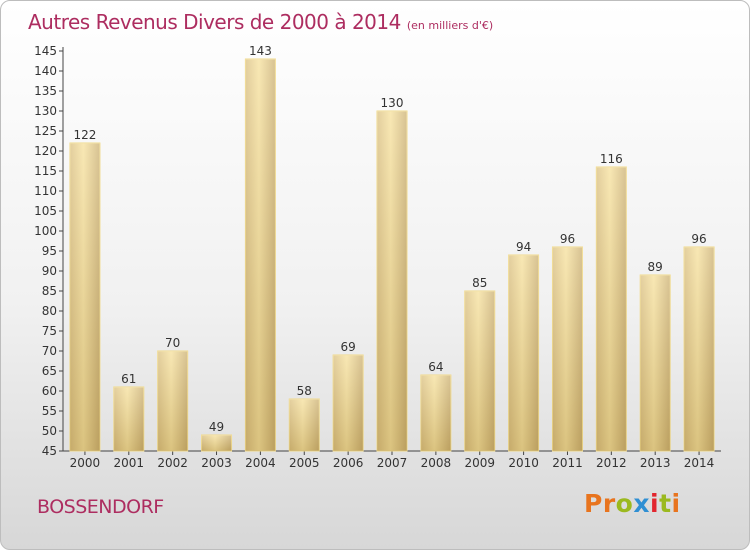 The height and width of the screenshot is (550, 750). What do you see at coordinates (523, 463) in the screenshot?
I see `x-tick-label: 2010` at bounding box center [523, 463].